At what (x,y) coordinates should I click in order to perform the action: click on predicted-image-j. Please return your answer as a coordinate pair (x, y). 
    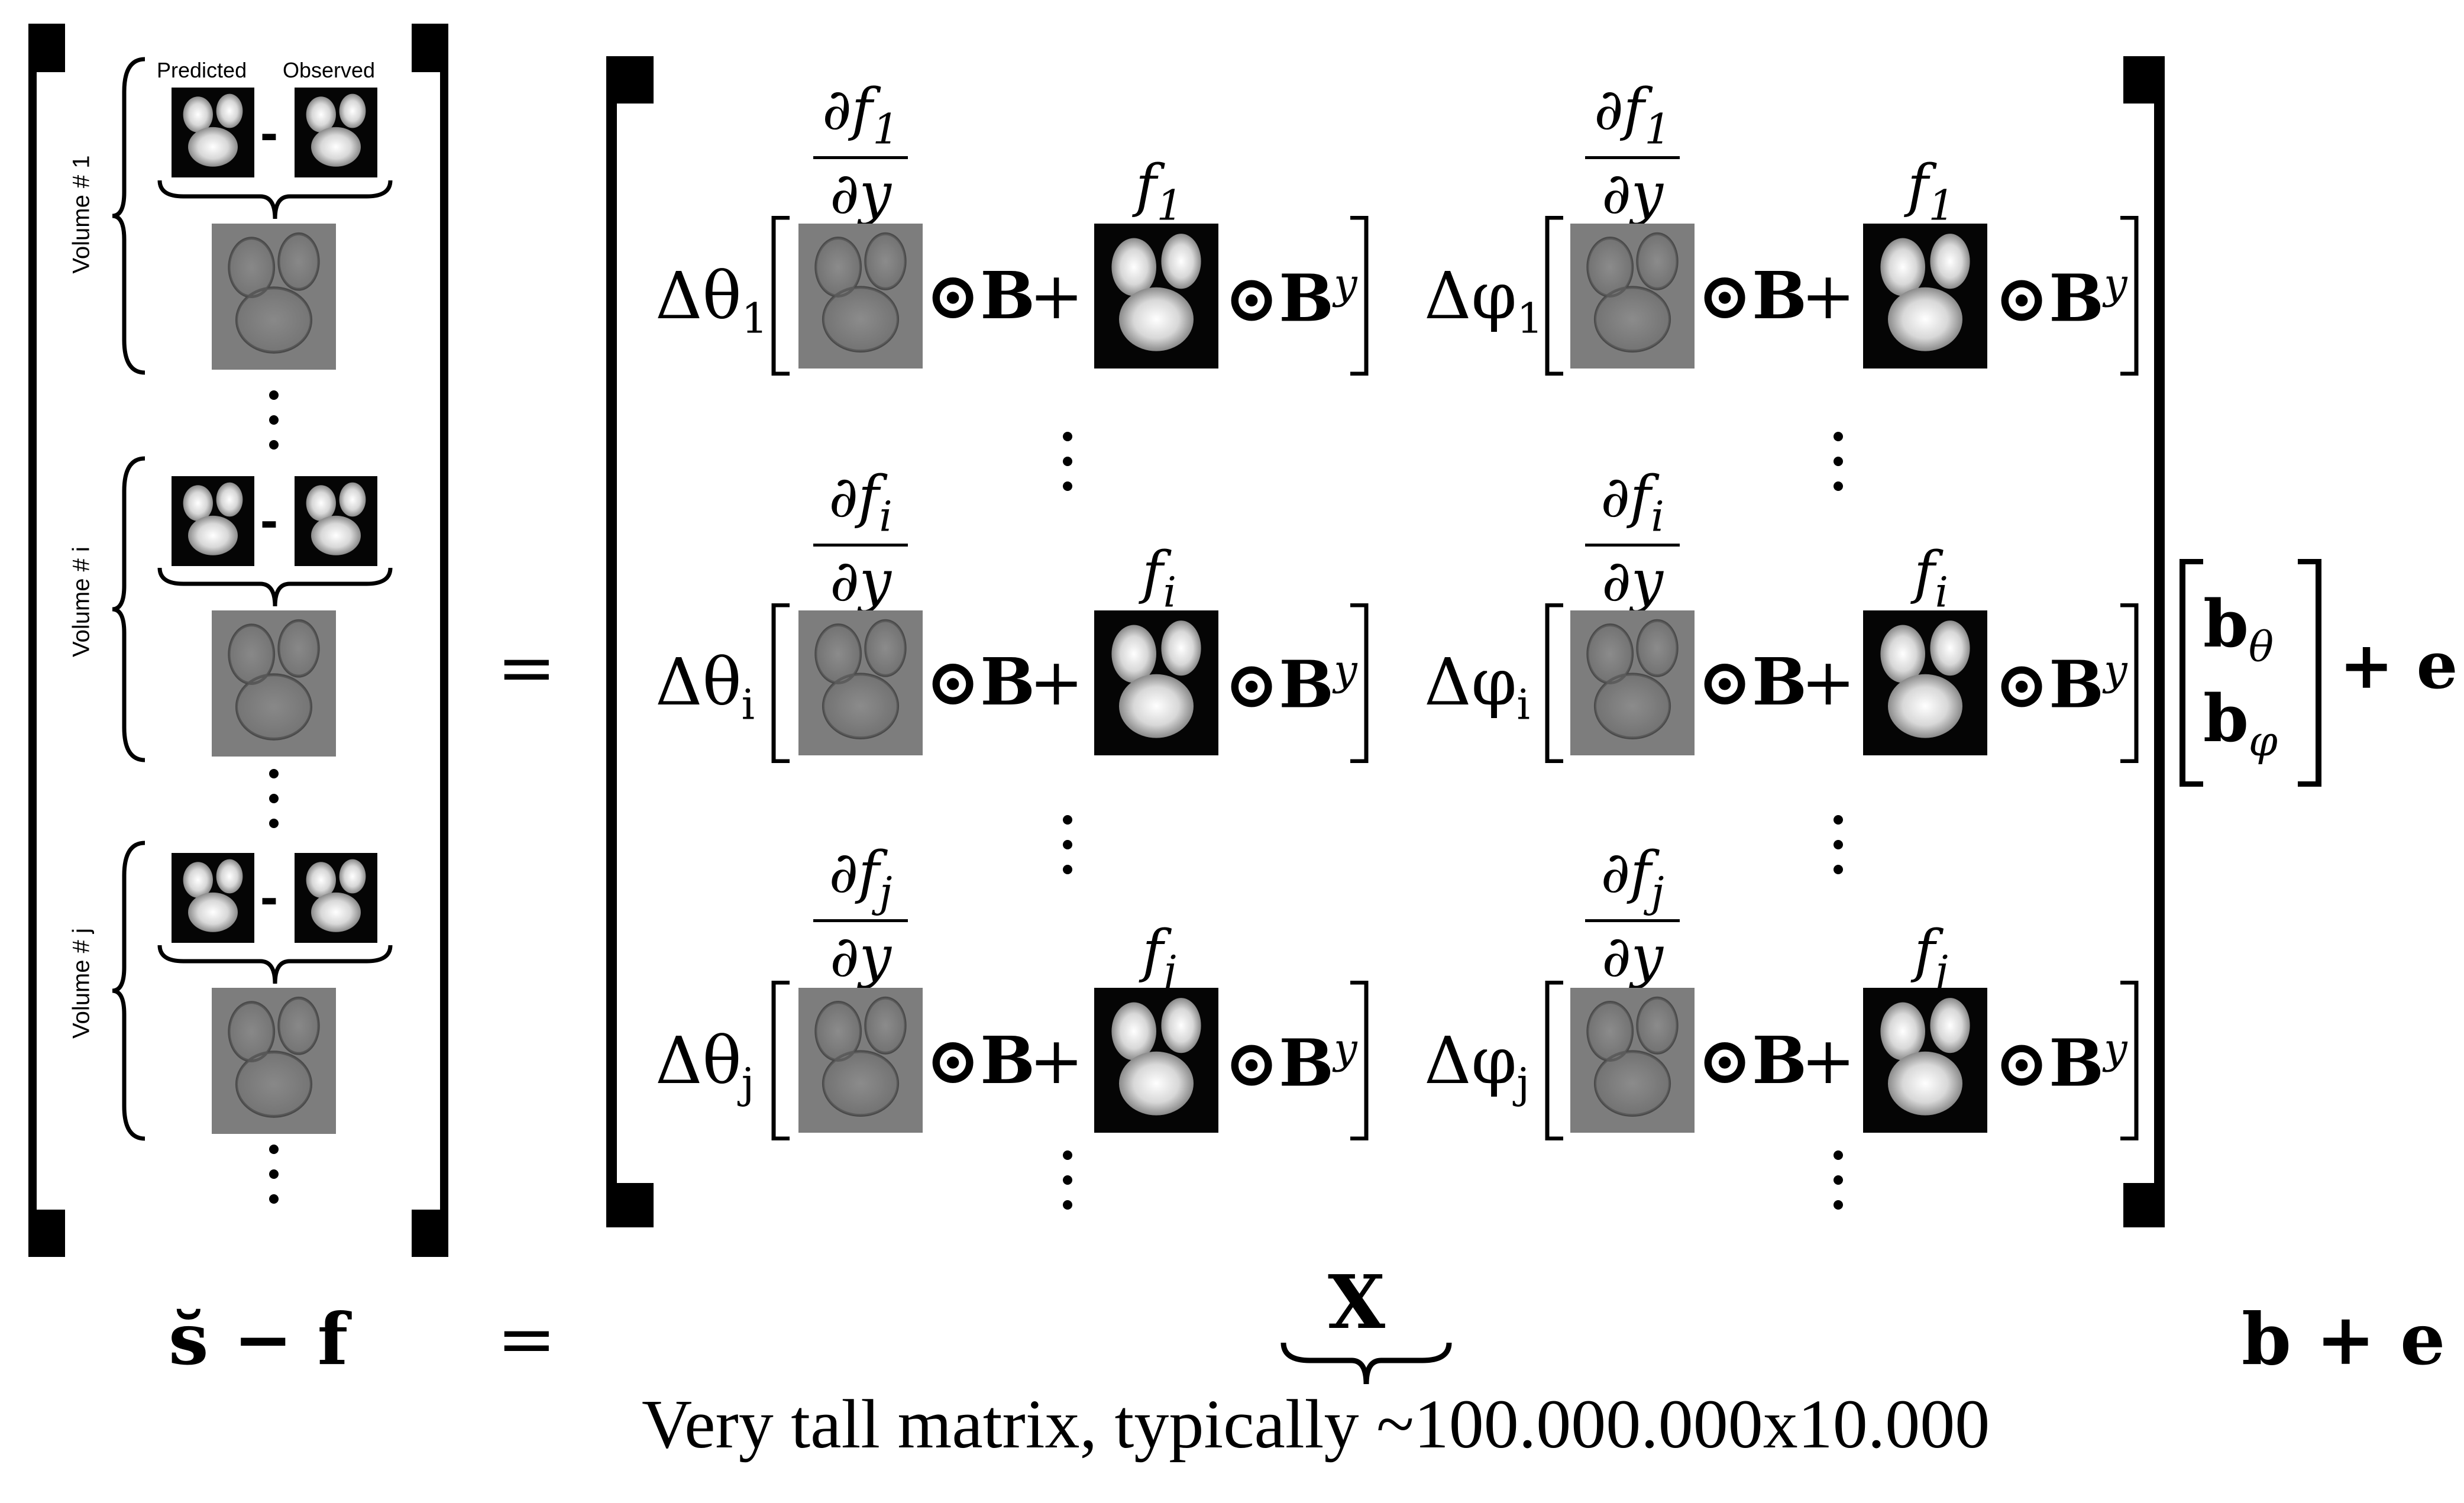
    Looking at the image, I should click on (213, 898).